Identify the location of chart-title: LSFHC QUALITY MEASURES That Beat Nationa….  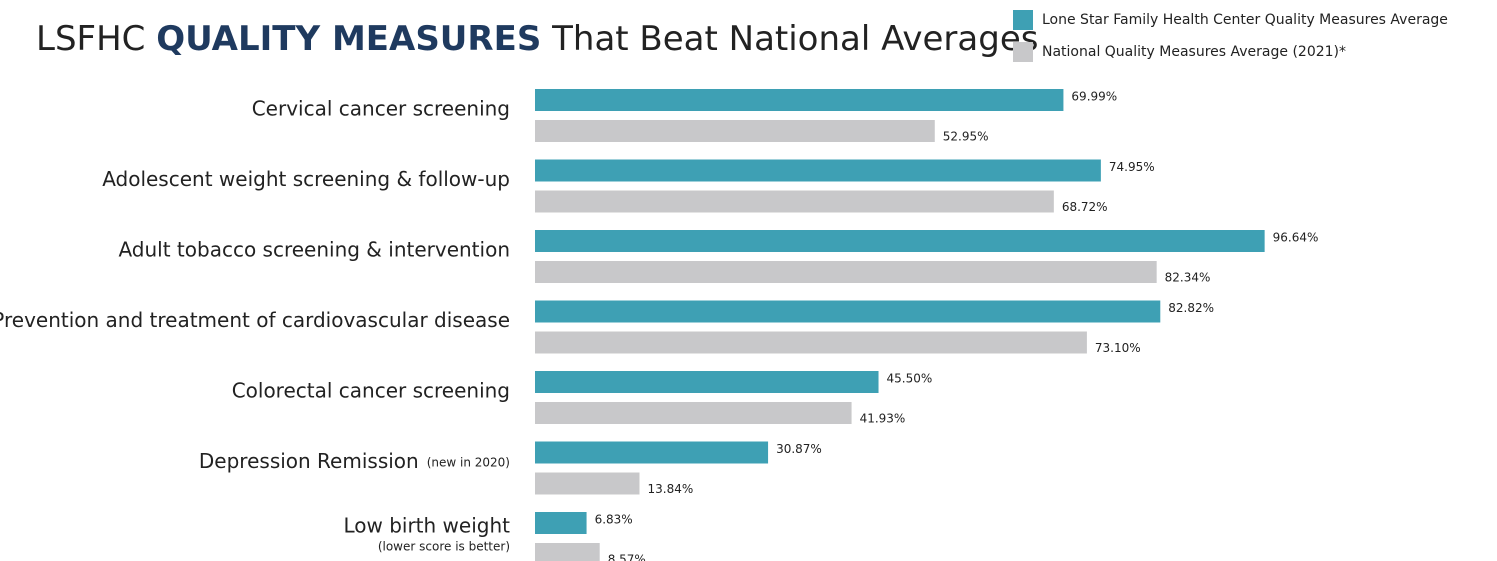
(537, 39).